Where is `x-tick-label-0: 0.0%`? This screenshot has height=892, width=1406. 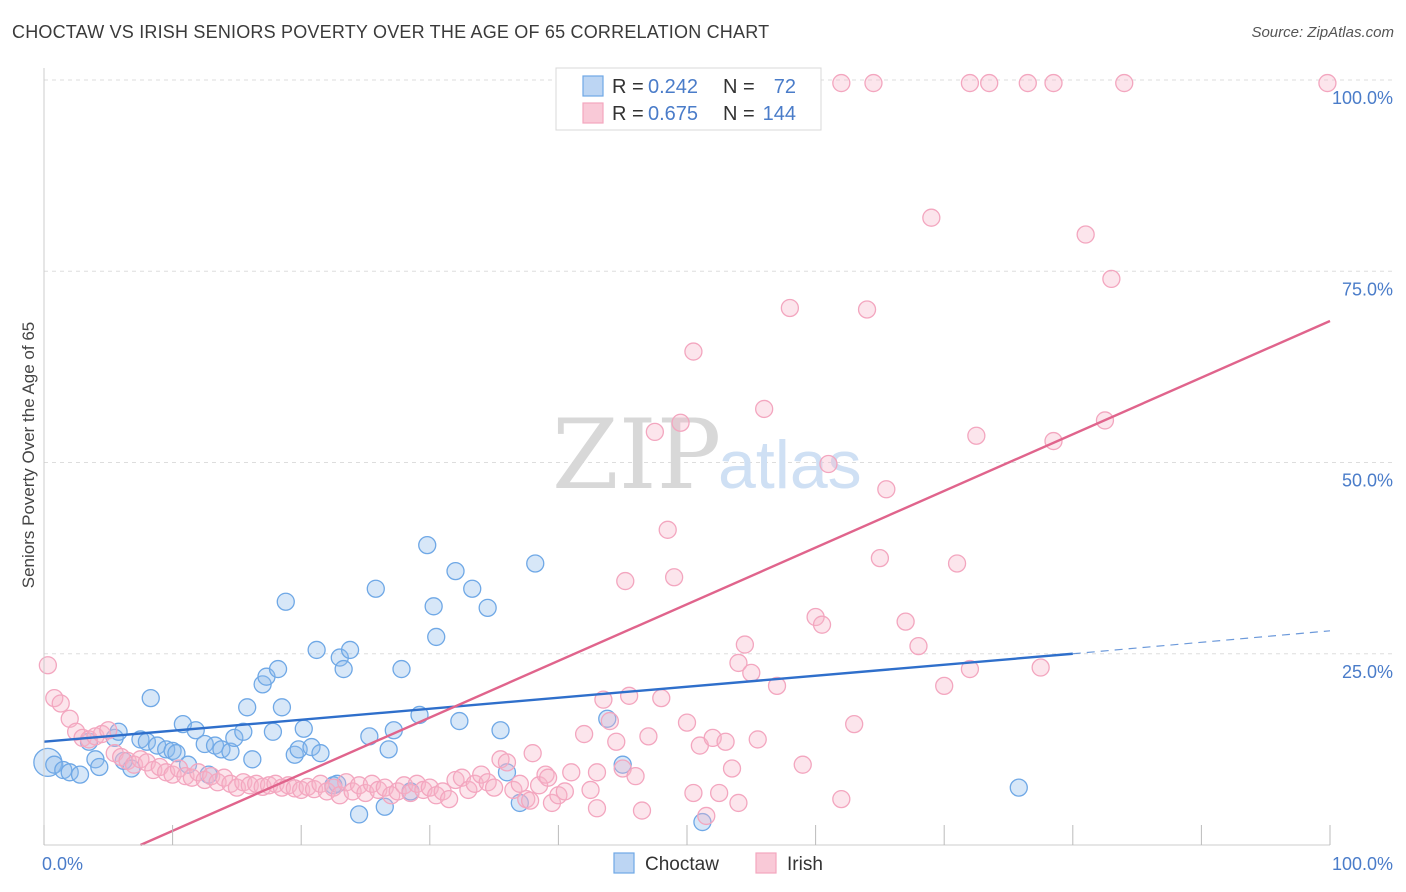
x-tick-label-0: 0.0% is located at coordinates (62, 864).